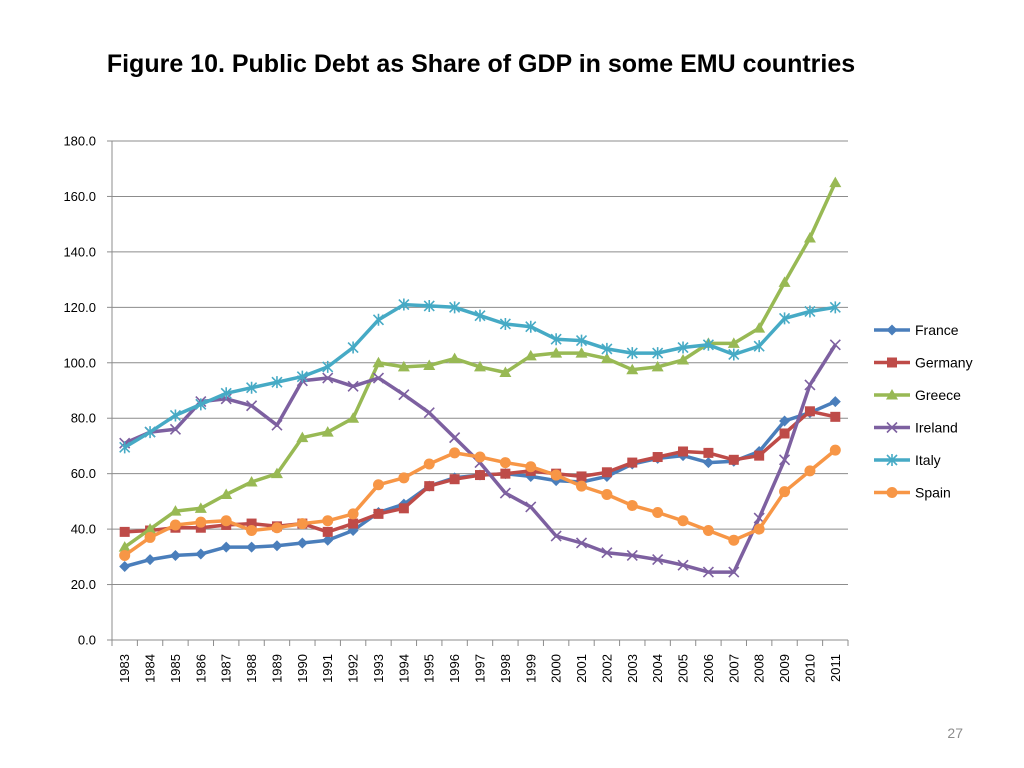 This screenshot has height=768, width=1024. I want to click on y-tick-label: 180.0, so click(79, 141).